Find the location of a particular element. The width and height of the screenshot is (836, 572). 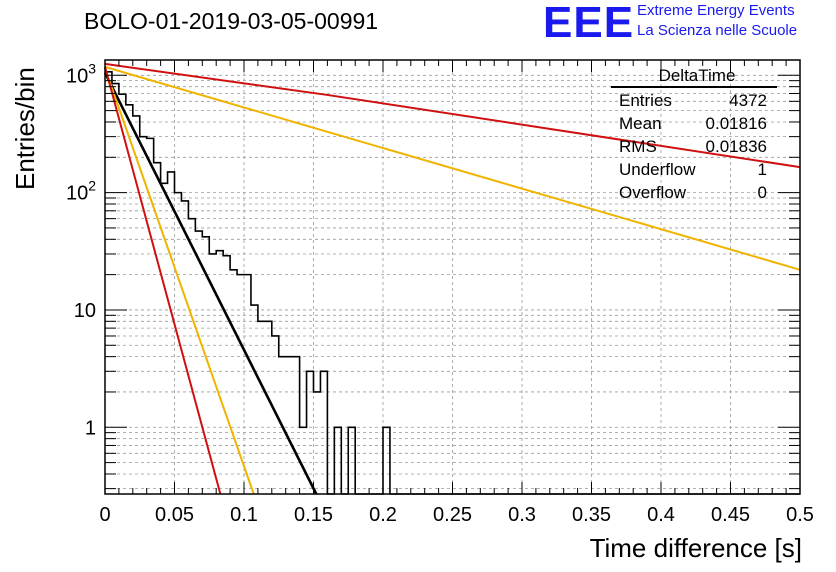

stats-value: 0.01816 is located at coordinates (736, 123).